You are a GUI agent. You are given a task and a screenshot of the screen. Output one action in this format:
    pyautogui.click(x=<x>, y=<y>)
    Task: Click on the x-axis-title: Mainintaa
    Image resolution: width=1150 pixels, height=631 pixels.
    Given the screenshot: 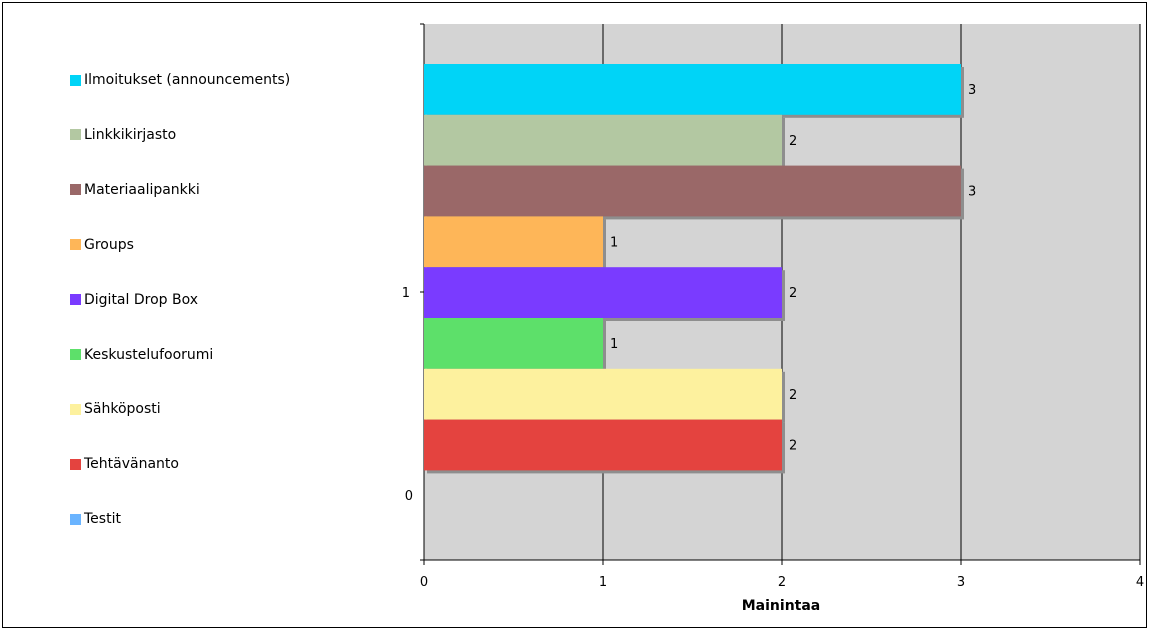 What is the action you would take?
    pyautogui.click(x=781, y=606)
    